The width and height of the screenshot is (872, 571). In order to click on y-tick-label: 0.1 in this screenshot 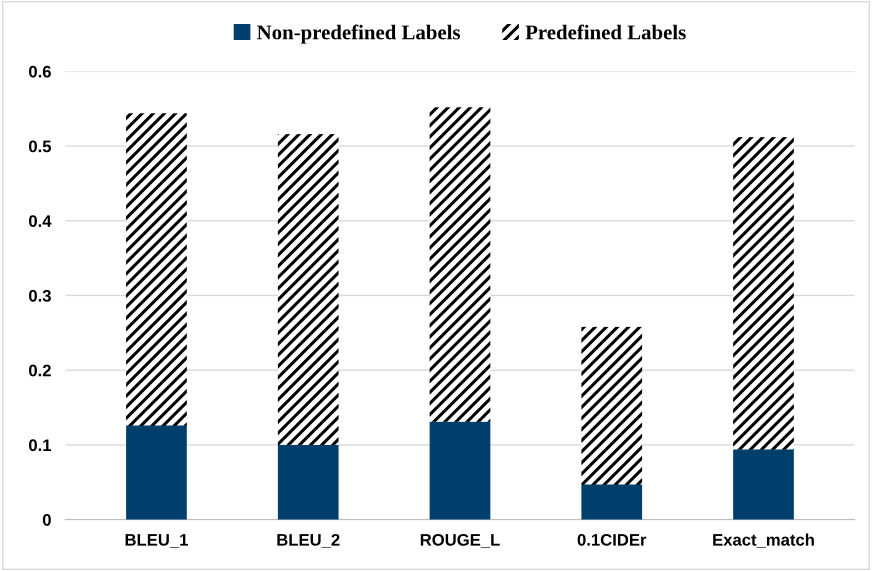, I will do `click(40, 445)`.